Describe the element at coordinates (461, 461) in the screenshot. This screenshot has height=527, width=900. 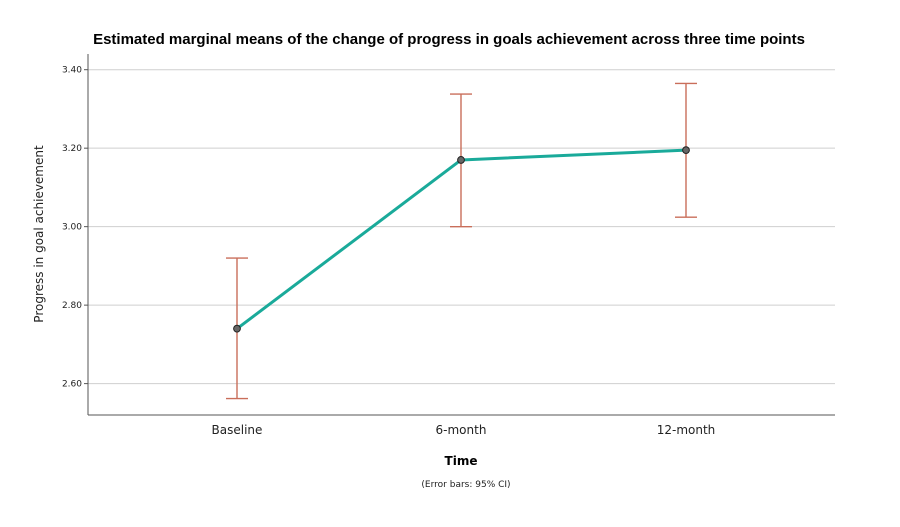
I see `x-axis-label: Time` at that location.